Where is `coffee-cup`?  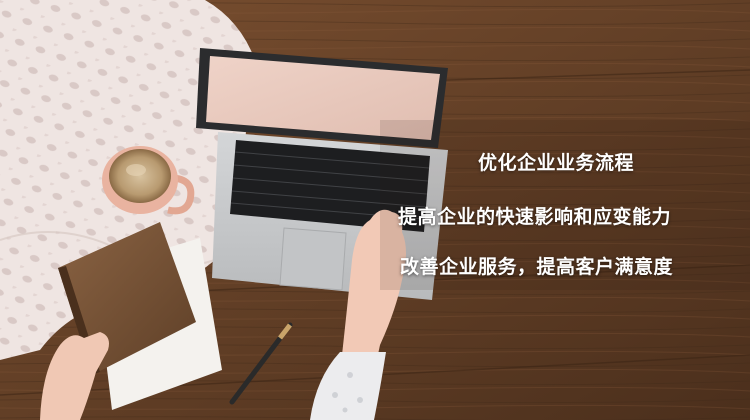
coffee-cup is located at coordinates (148, 180).